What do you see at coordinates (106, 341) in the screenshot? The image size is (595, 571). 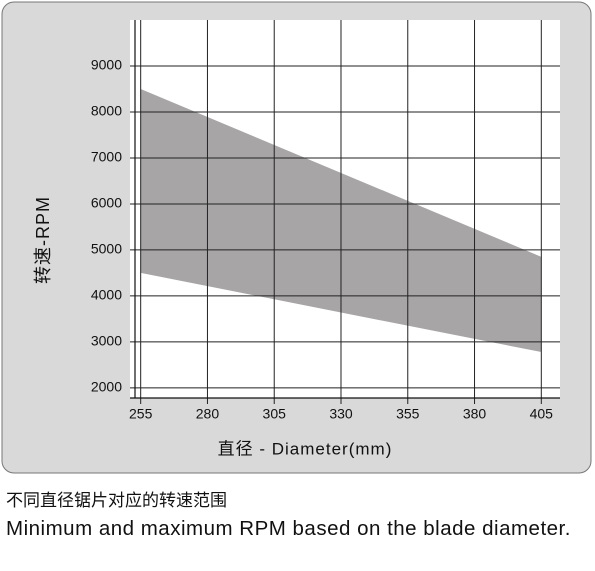 I see `y-tick-label: 3000` at bounding box center [106, 341].